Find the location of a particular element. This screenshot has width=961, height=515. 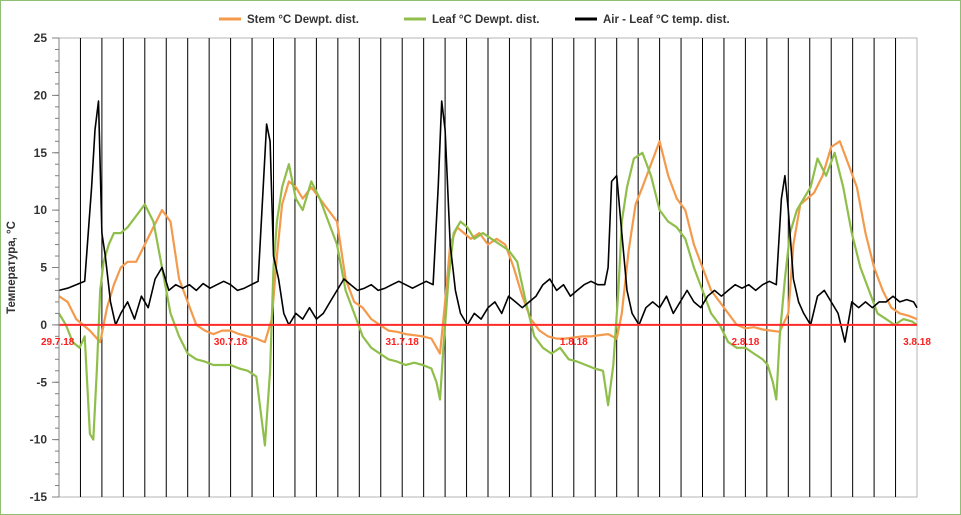

y-tick-label: 20 is located at coordinates (41, 95).